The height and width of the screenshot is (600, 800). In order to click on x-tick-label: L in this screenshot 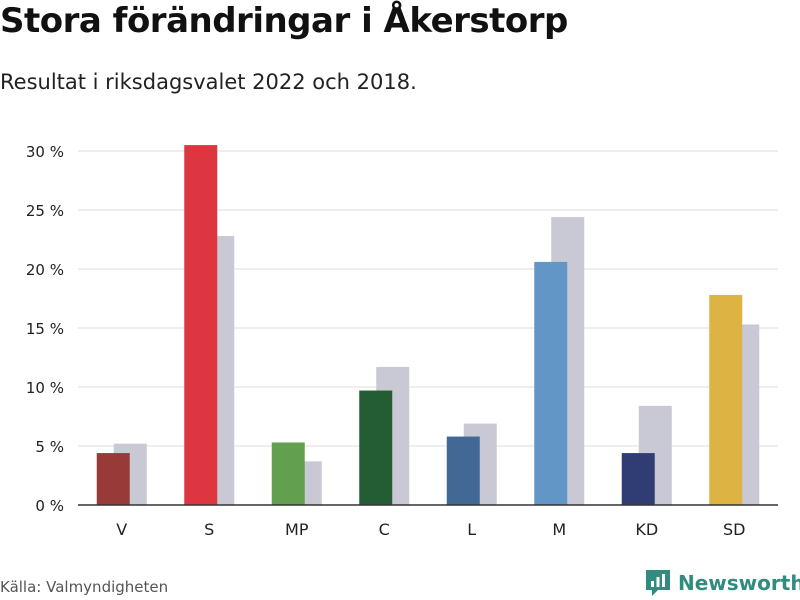, I will do `click(471, 529)`.